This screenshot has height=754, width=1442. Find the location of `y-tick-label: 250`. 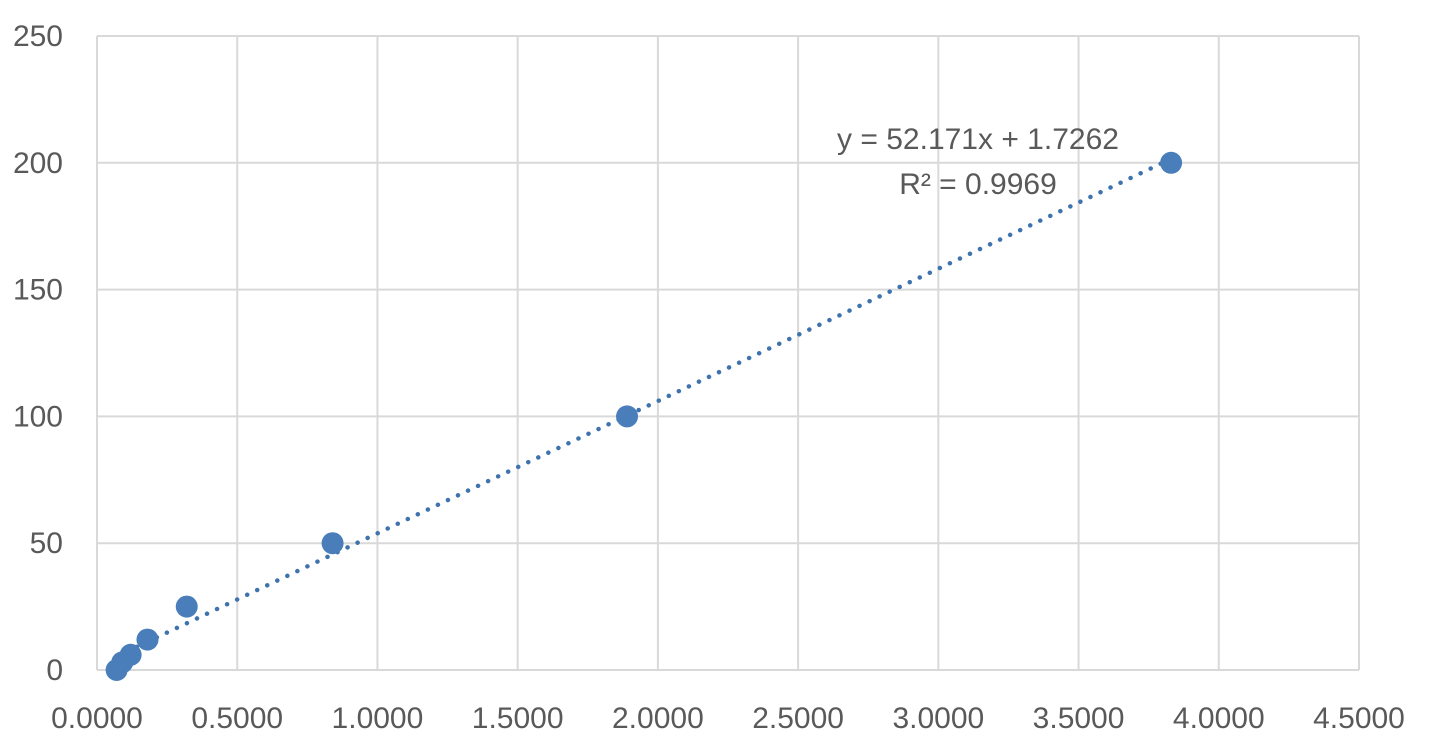

y-tick-label: 250 is located at coordinates (38, 36).